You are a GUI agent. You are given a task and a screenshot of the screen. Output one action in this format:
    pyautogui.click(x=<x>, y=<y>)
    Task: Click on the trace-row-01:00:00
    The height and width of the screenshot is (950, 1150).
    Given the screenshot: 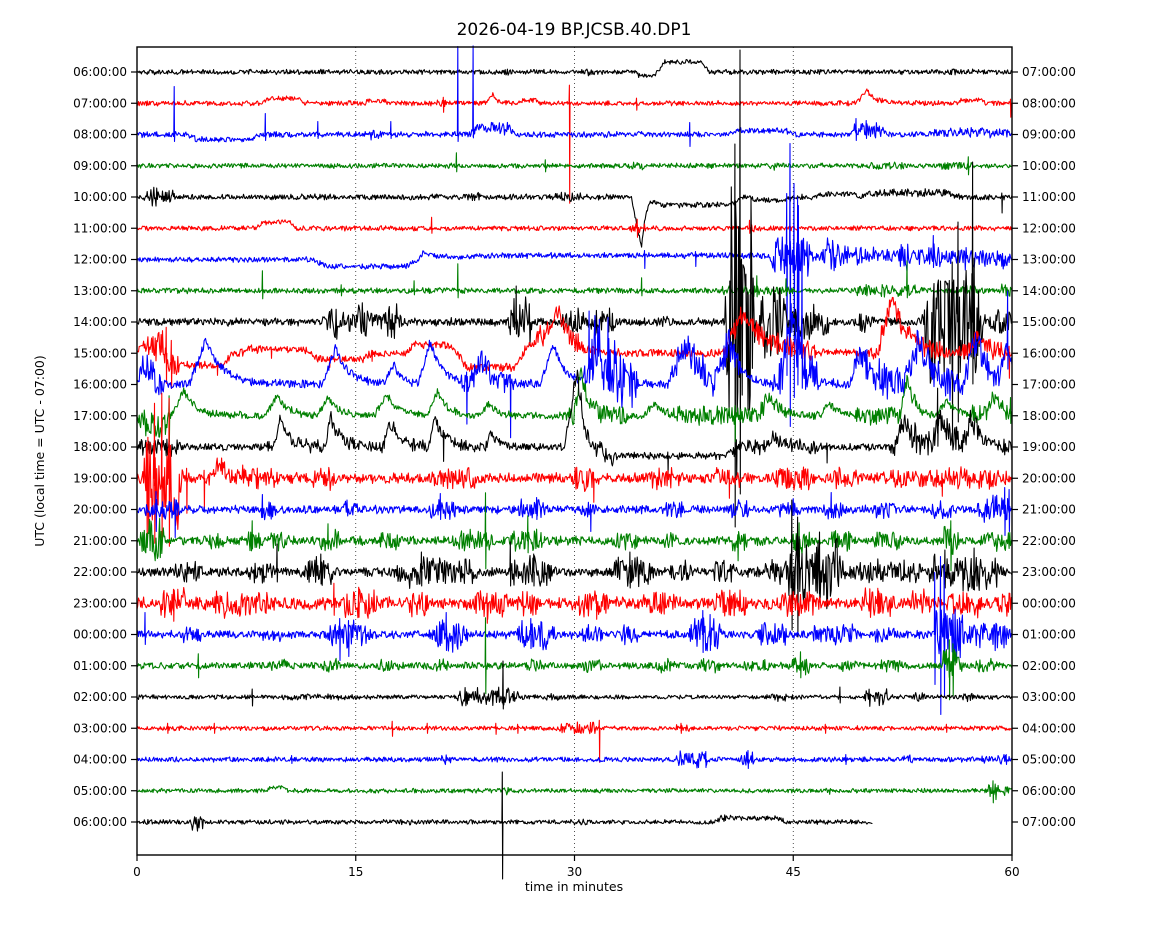 What is the action you would take?
    pyautogui.click(x=574, y=659)
    